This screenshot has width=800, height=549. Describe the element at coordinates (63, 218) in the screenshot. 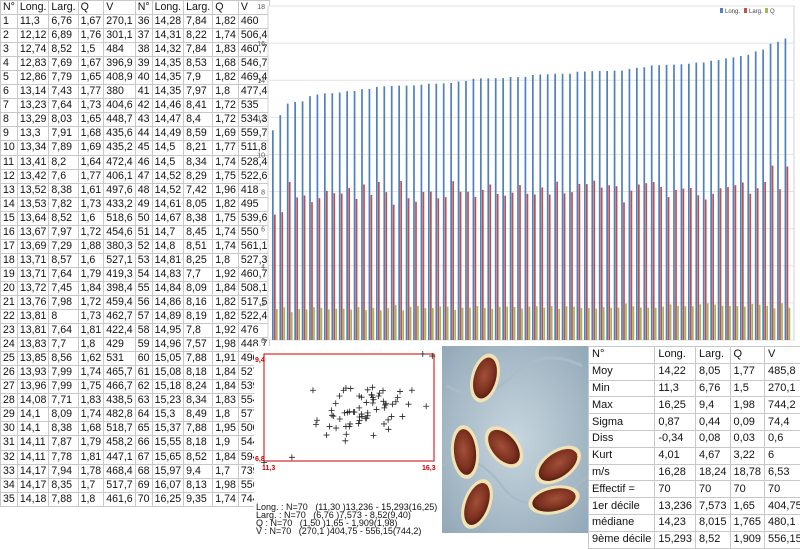

I see `table-cell: 8,52` at that location.